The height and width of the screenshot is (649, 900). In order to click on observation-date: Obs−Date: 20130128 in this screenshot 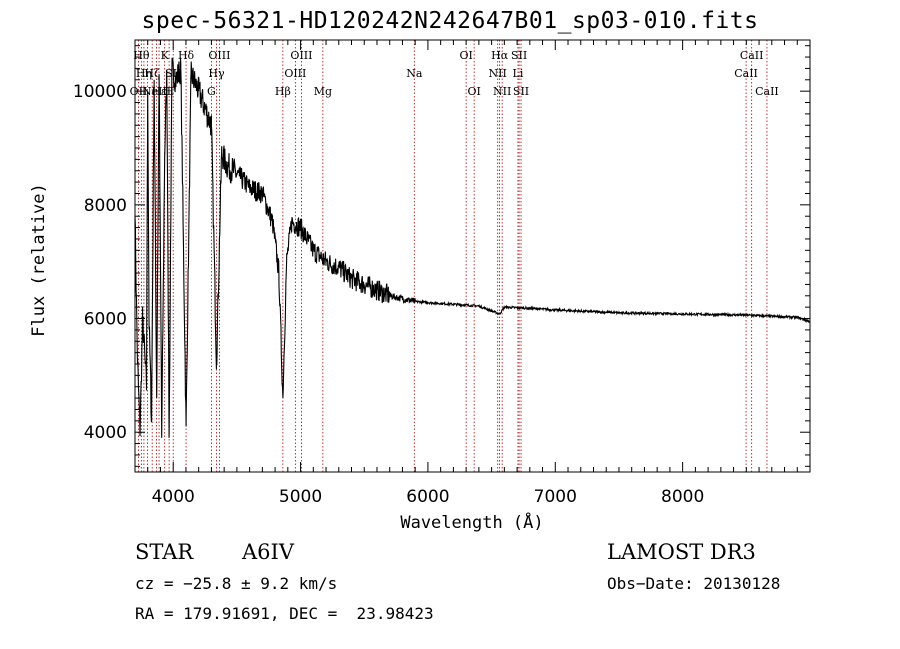, I will do `click(694, 583)`.